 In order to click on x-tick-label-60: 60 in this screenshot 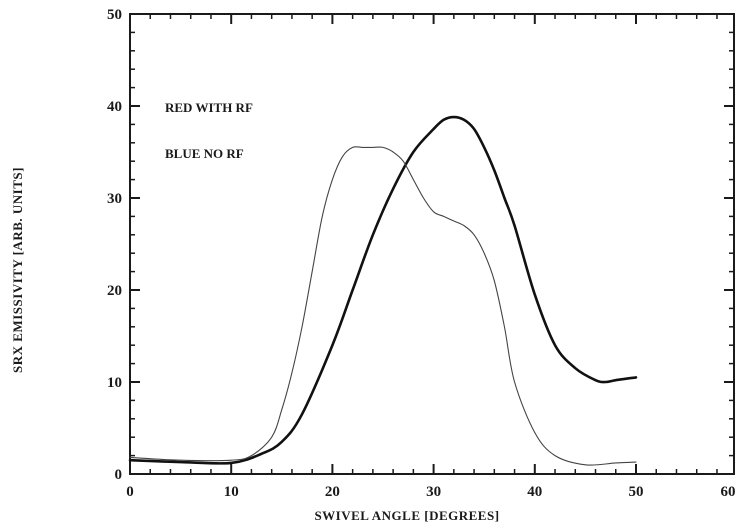, I will do `click(728, 492)`.